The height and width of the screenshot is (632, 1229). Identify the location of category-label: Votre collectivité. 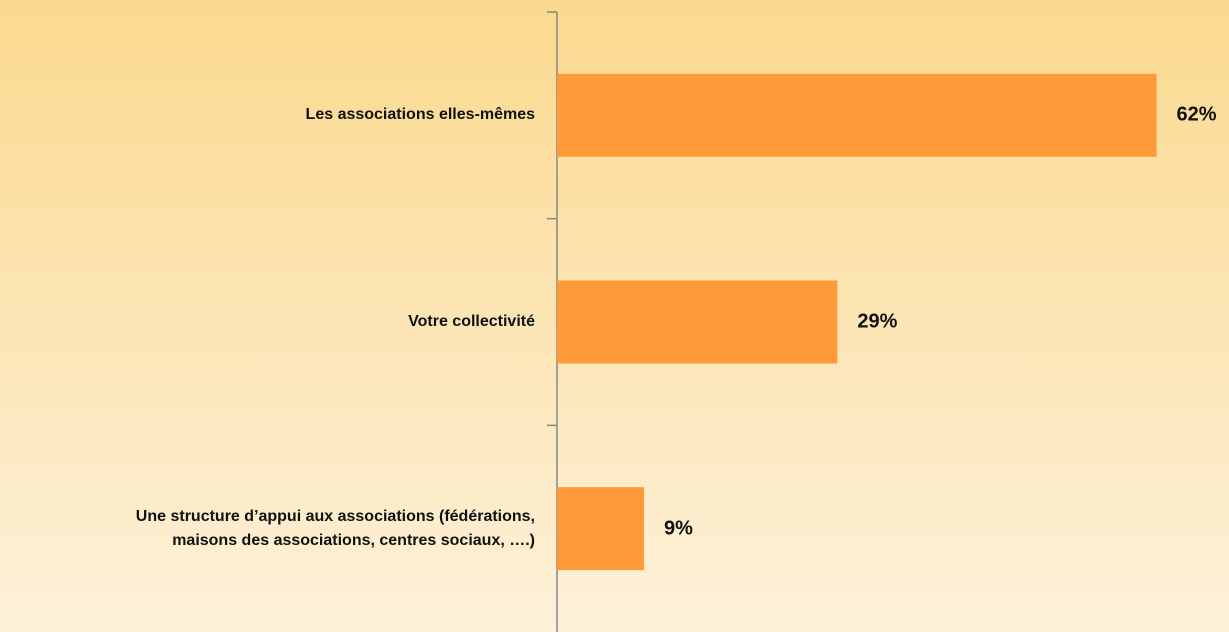
(471, 321).